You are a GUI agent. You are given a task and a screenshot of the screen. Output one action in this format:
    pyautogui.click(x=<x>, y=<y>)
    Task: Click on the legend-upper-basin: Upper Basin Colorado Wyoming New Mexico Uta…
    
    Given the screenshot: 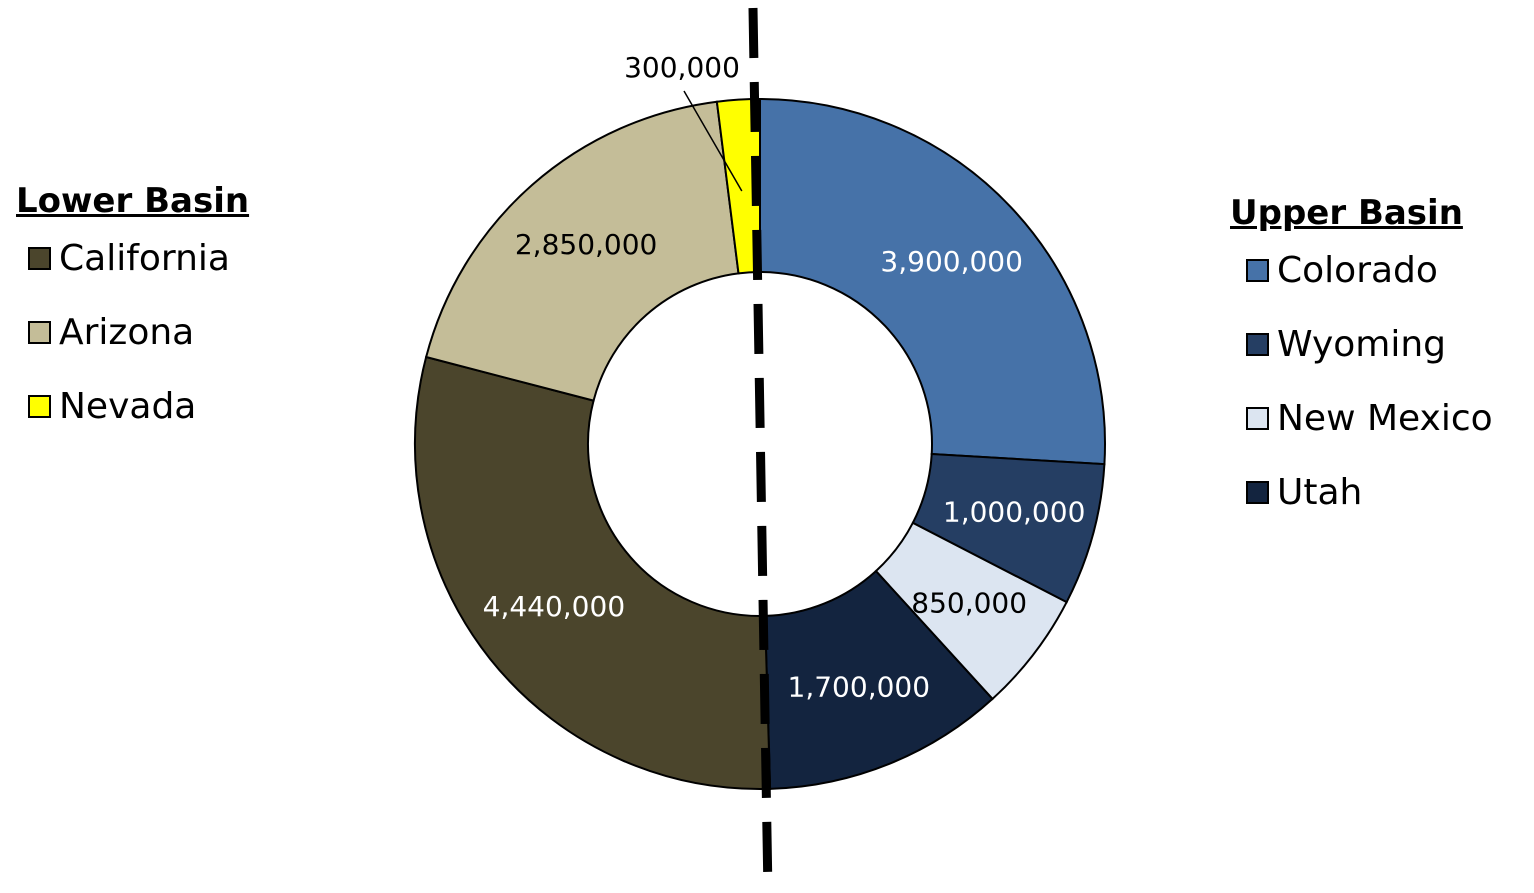 What is the action you would take?
    pyautogui.click(x=1361, y=361)
    